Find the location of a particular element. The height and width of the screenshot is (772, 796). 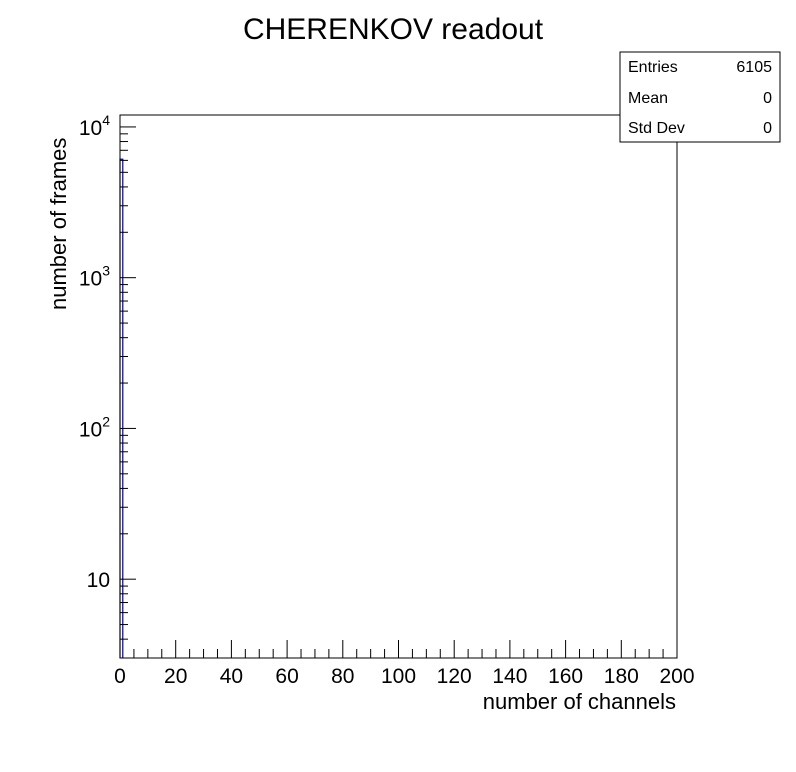

y-tick-label: 10³ is located at coordinates (94, 277).